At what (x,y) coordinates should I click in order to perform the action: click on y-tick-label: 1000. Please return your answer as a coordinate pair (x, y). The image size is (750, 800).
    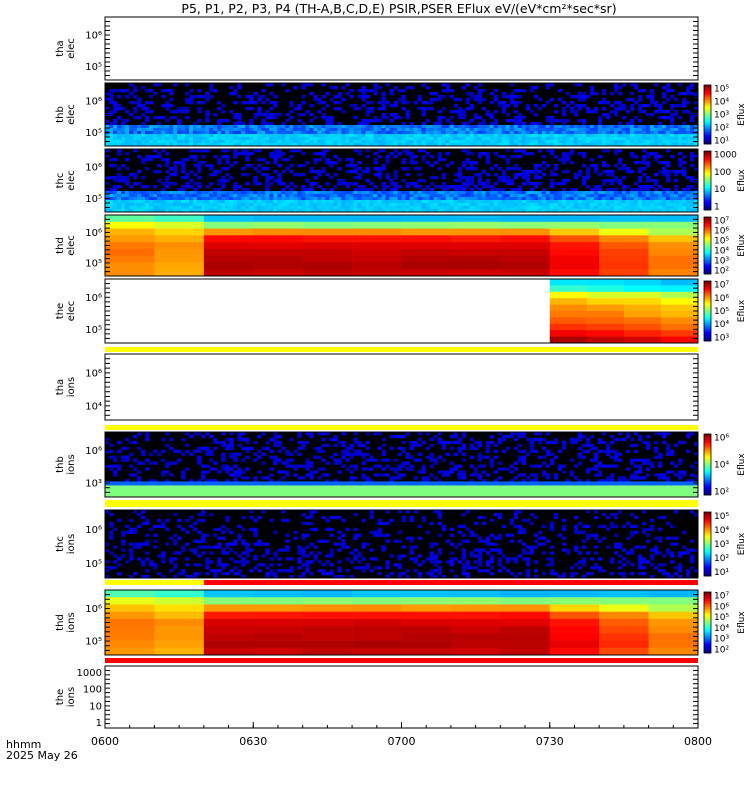
    Looking at the image, I should click on (89, 673).